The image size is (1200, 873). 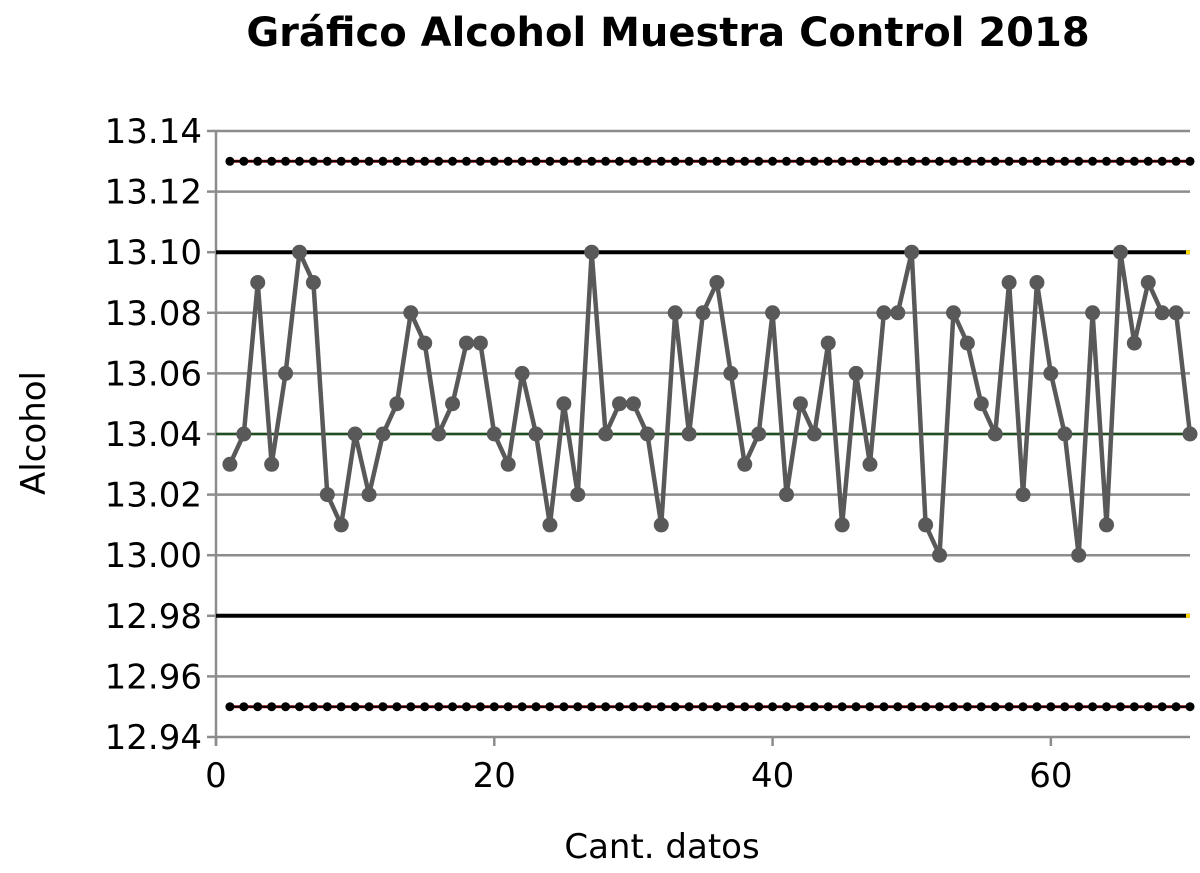 I want to click on y-tick-label: 12.94, so click(x=153, y=738).